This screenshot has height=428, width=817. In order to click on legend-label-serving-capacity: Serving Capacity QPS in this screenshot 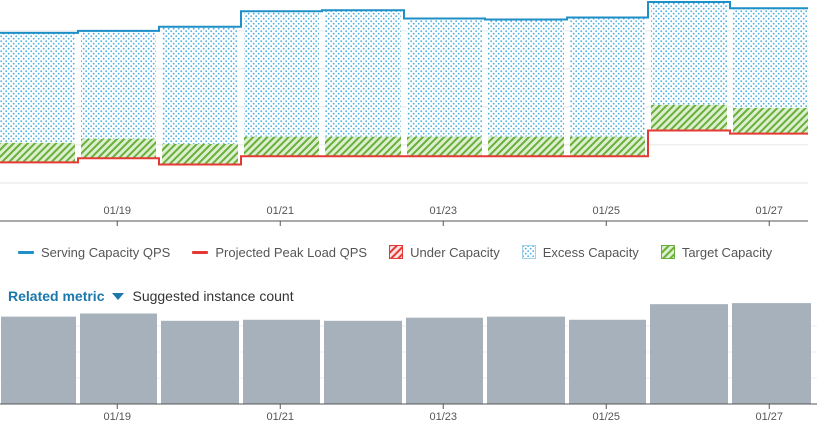, I will do `click(106, 252)`.